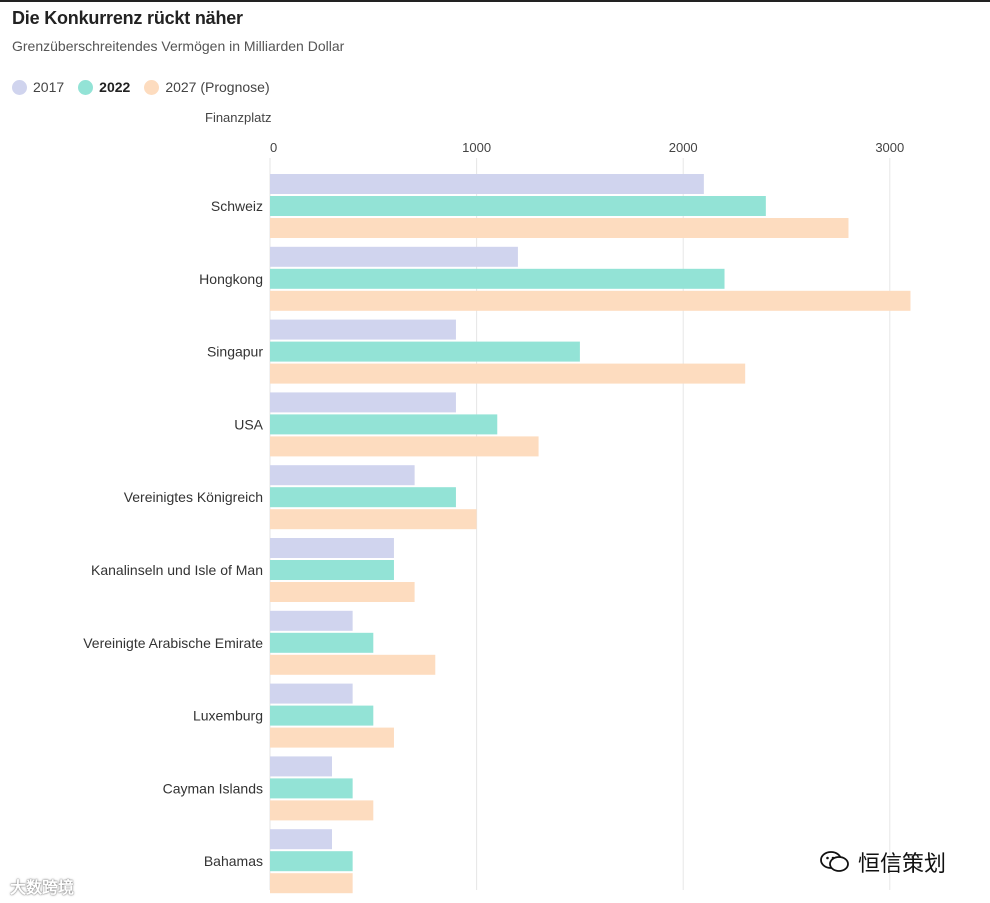 This screenshot has height=903, width=990. Describe the element at coordinates (322, 715) in the screenshot. I see `bar-8-2022` at that location.